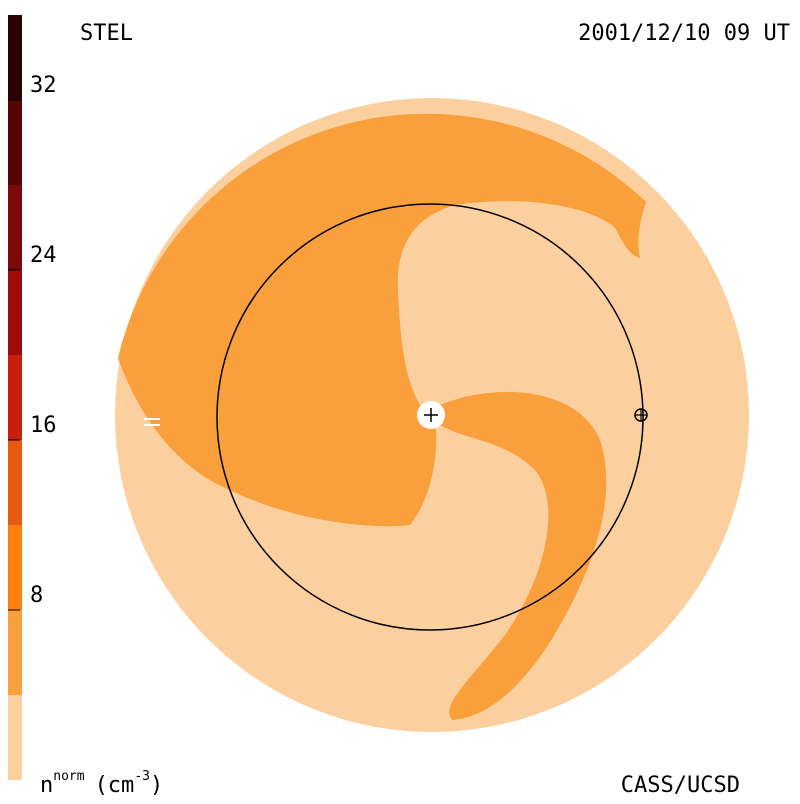 The width and height of the screenshot is (800, 804). What do you see at coordinates (43, 85) in the screenshot?
I see `tick-label: 32` at bounding box center [43, 85].